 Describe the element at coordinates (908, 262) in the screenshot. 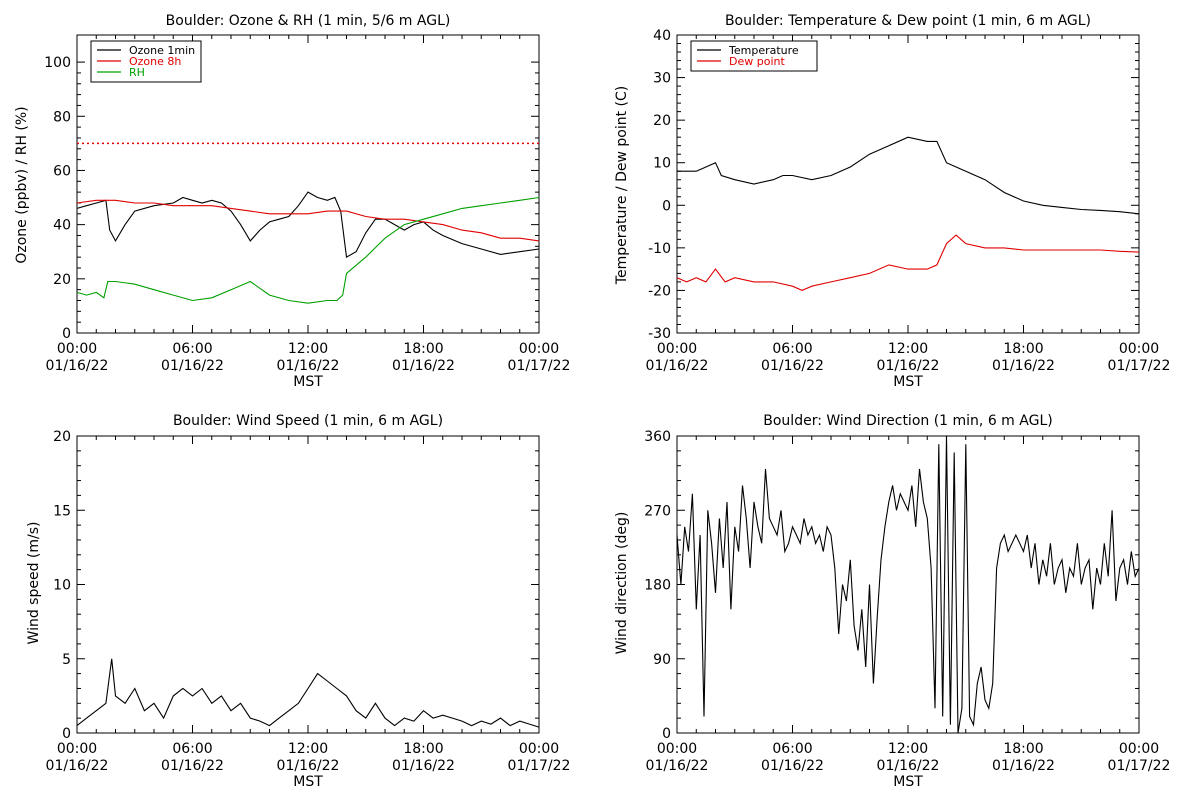

I see `series-line-dew-point` at that location.